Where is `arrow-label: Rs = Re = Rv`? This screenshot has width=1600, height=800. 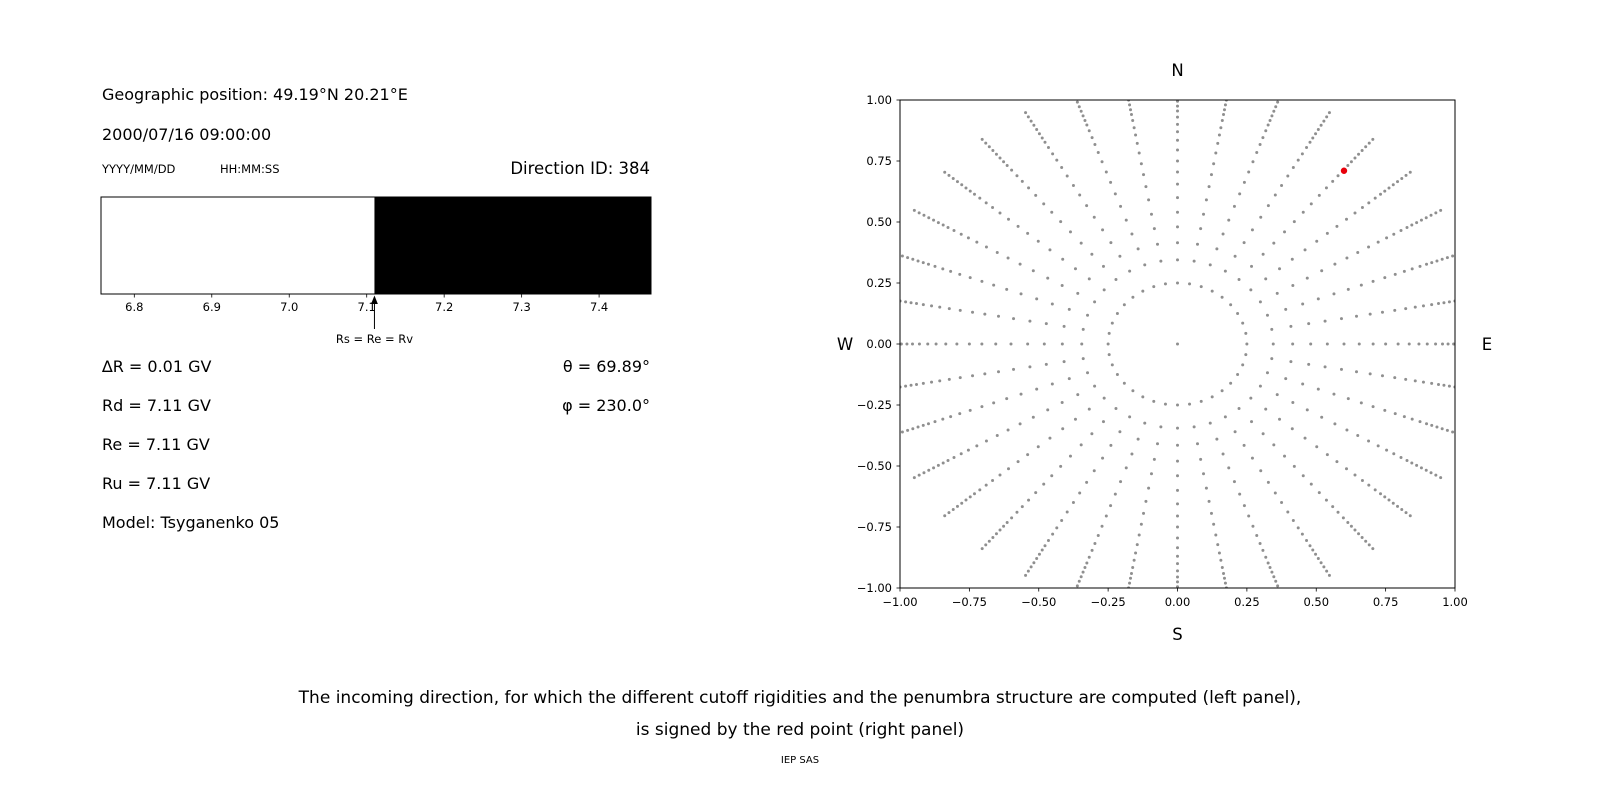 arrow-label: Rs = Re = Rv is located at coordinates (374, 339).